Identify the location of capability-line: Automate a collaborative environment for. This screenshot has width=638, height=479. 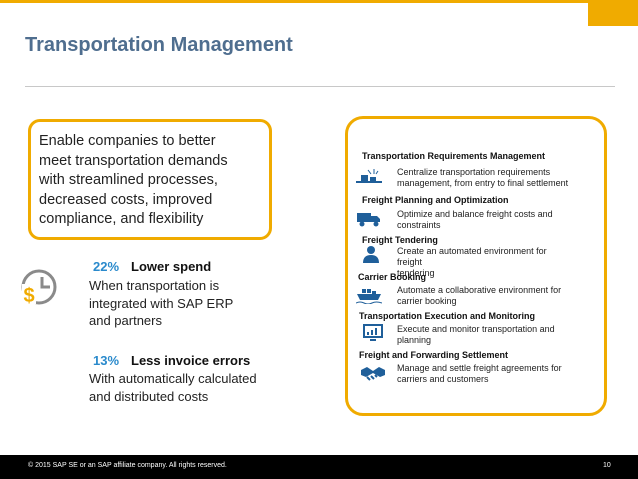
(479, 290).